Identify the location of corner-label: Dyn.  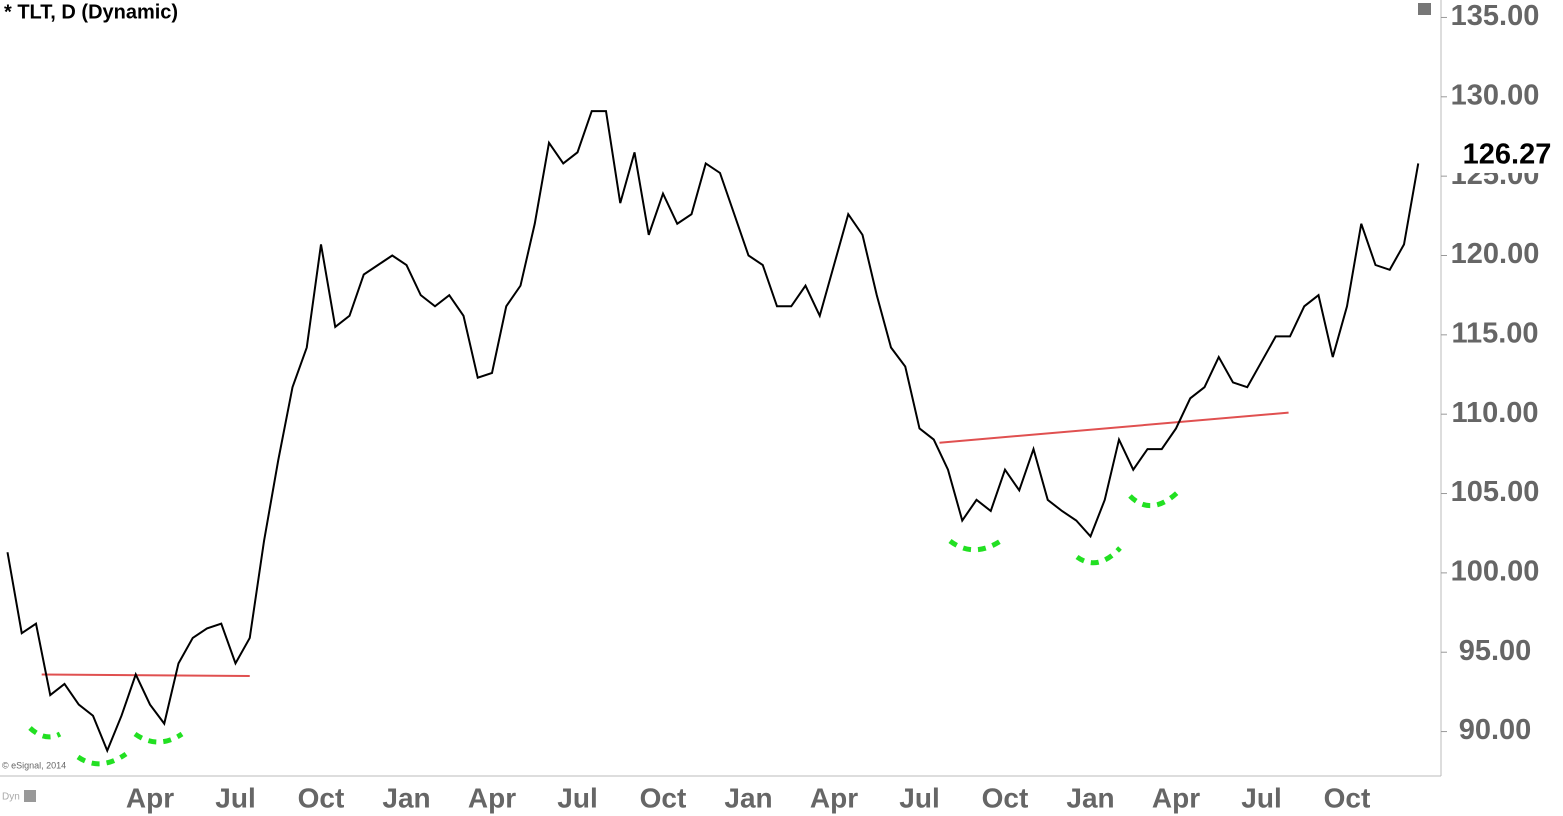
(11, 797).